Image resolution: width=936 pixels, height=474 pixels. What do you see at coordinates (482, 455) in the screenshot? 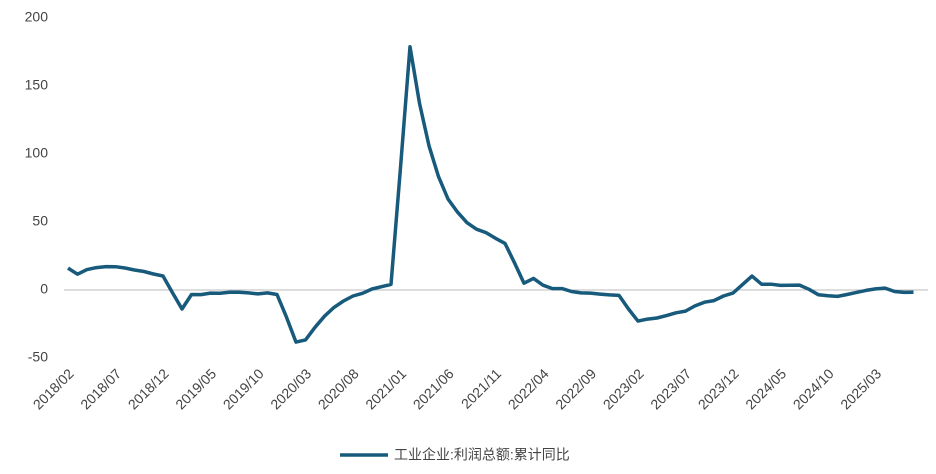
I see `legend-label: 工业企业:利润总额:累计同比` at bounding box center [482, 455].